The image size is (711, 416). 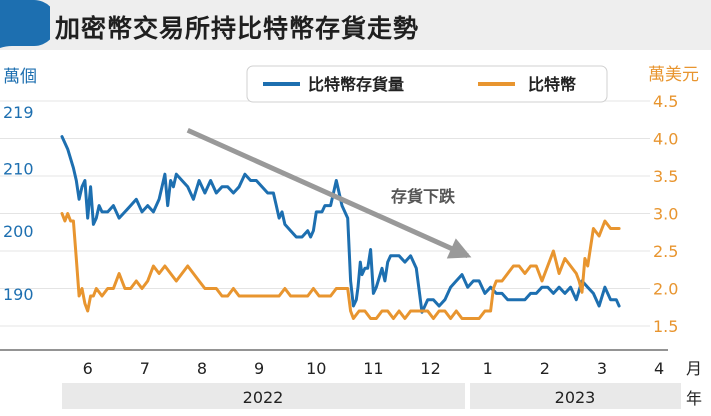 I want to click on x-month-label: 8, so click(x=202, y=368).